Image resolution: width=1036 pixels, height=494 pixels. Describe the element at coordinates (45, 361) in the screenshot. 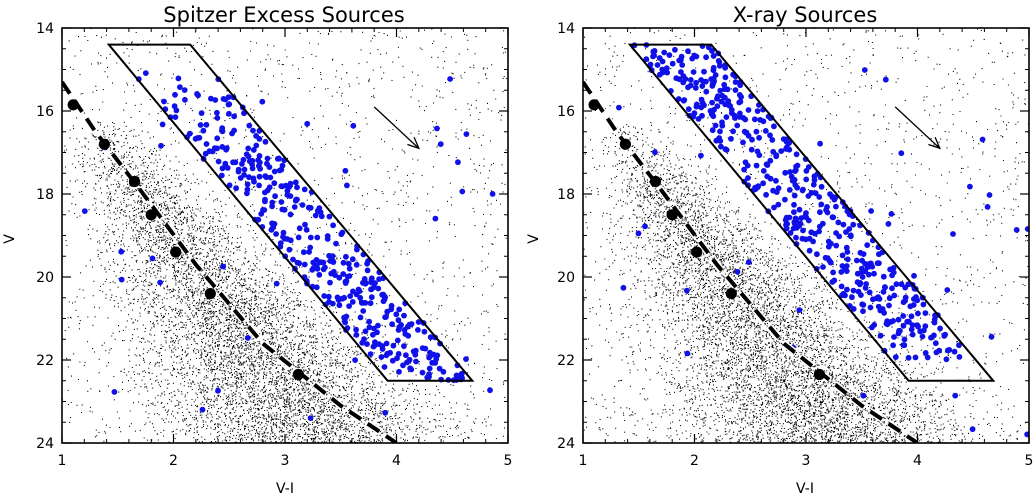

I see `y-tick-label: 22` at that location.